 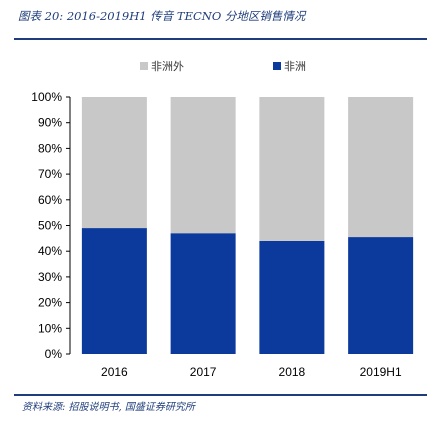 What do you see at coordinates (295, 66) in the screenshot?
I see `legend-africa-label: 非洲` at bounding box center [295, 66].